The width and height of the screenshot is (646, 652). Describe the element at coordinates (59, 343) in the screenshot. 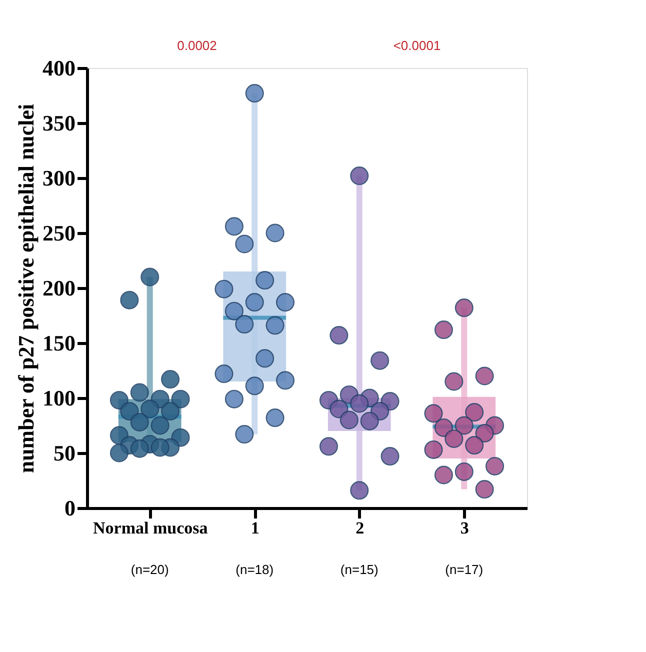

I see `y-tick-label: 150` at that location.